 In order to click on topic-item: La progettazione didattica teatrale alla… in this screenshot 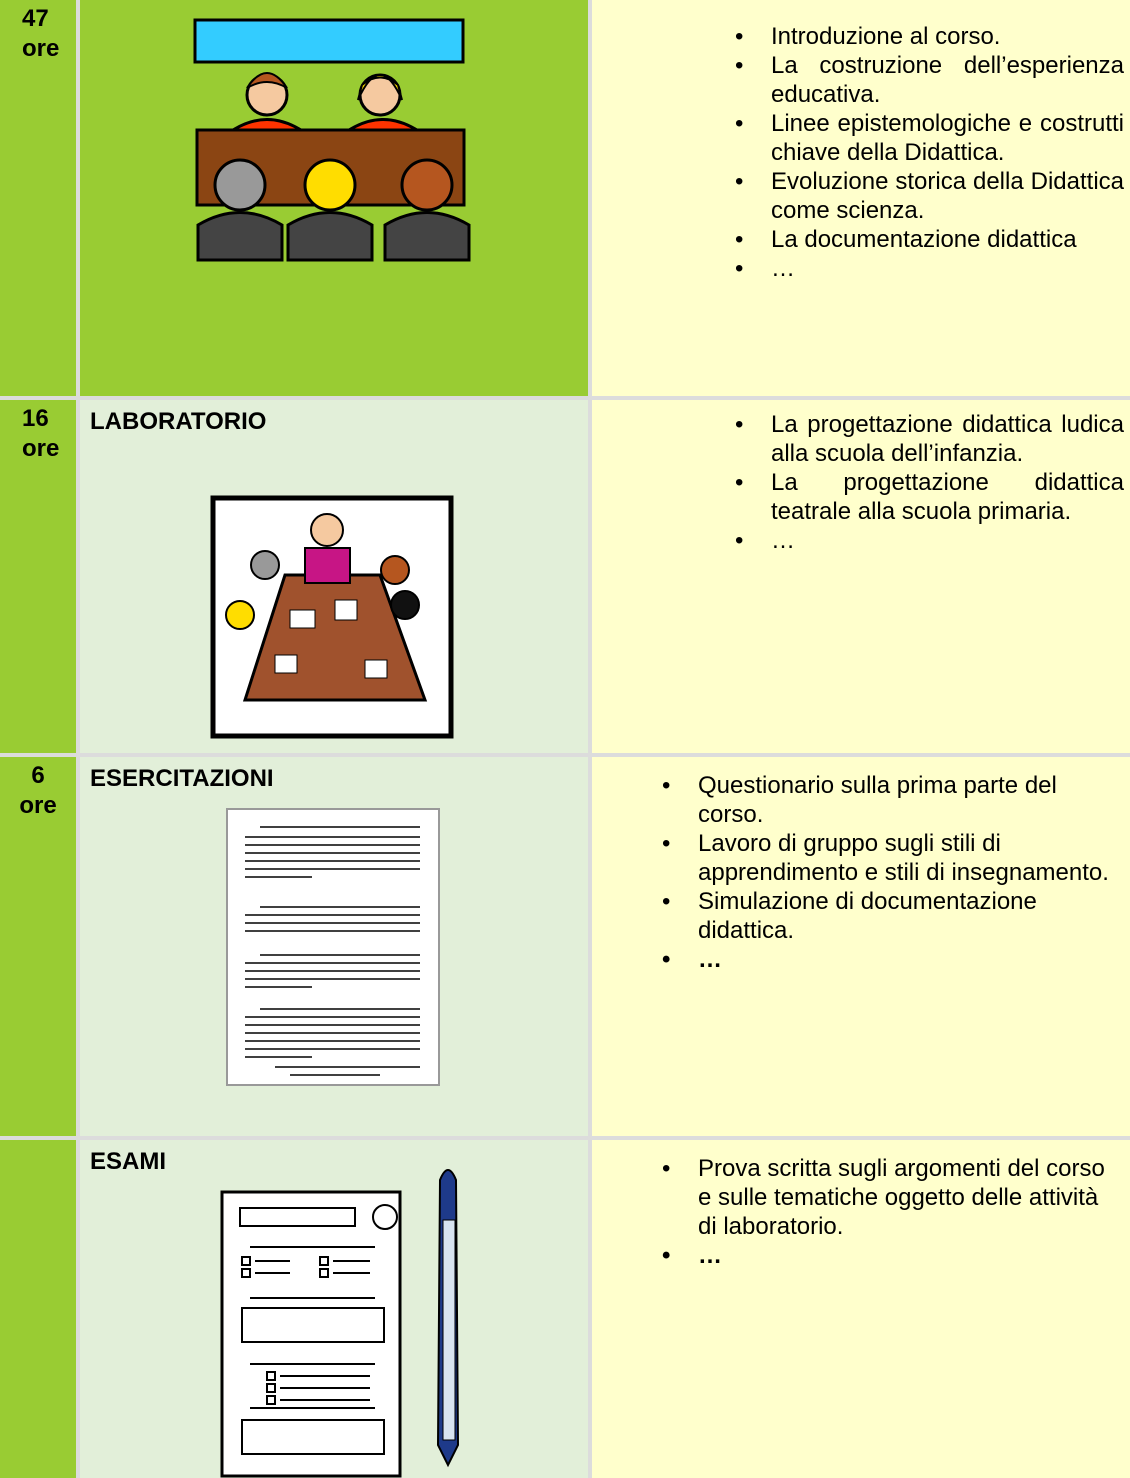, I will do `click(929, 497)`.